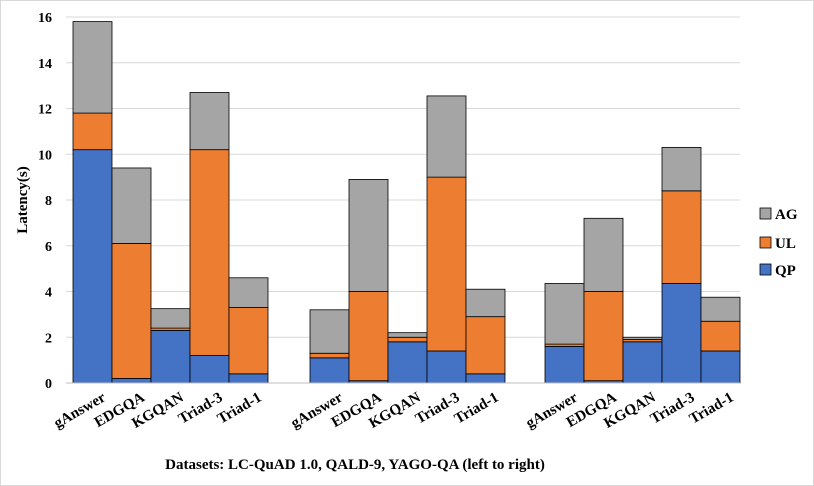 This screenshot has width=814, height=486. I want to click on y-tick-label: 2, so click(48, 338).